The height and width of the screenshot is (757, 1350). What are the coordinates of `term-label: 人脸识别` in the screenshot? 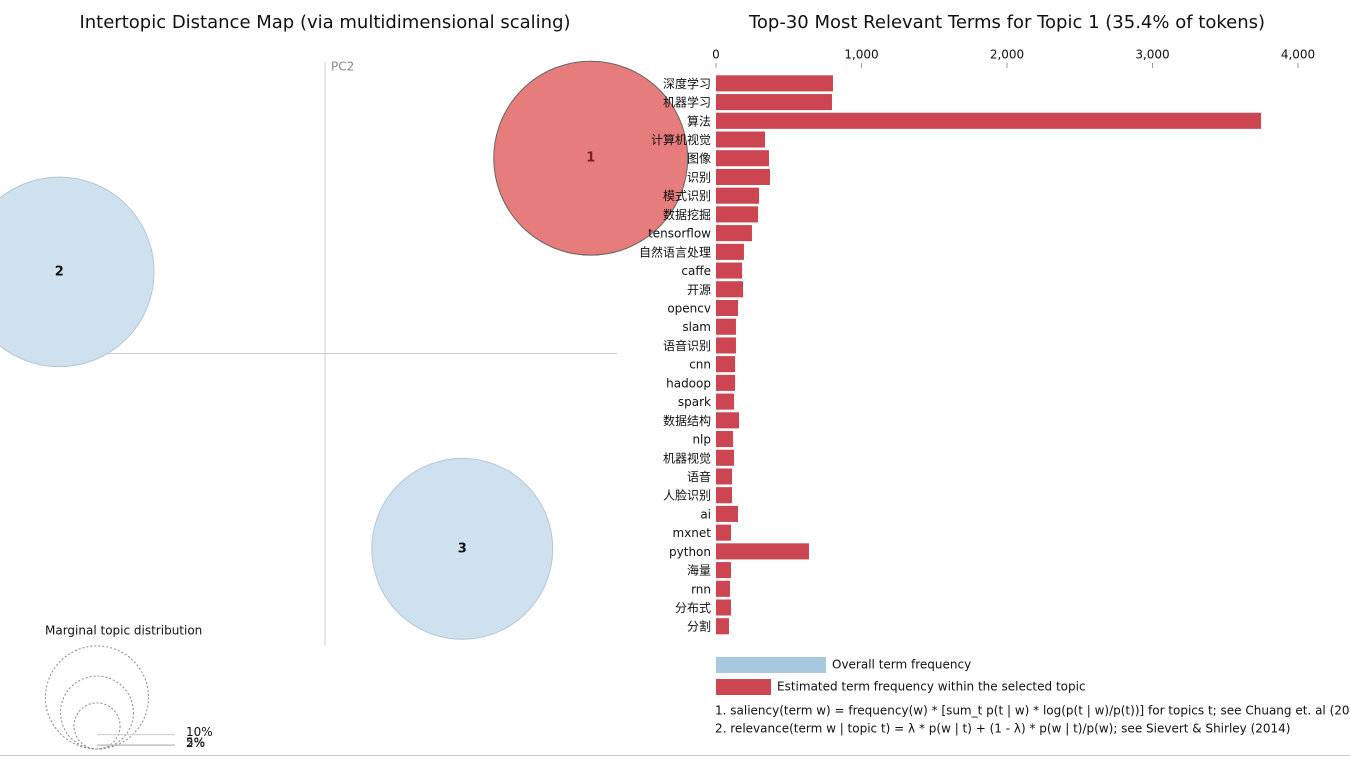 It's located at (687, 496).